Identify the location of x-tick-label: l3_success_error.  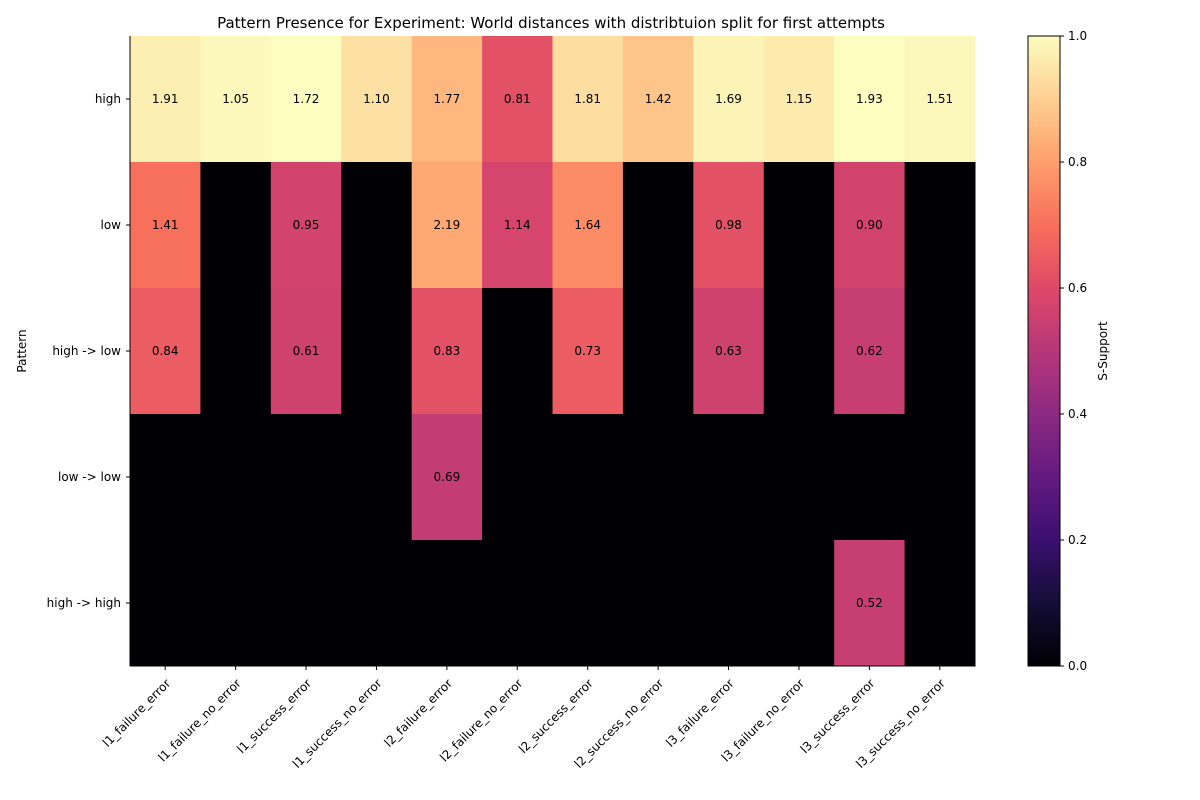
(838, 716).